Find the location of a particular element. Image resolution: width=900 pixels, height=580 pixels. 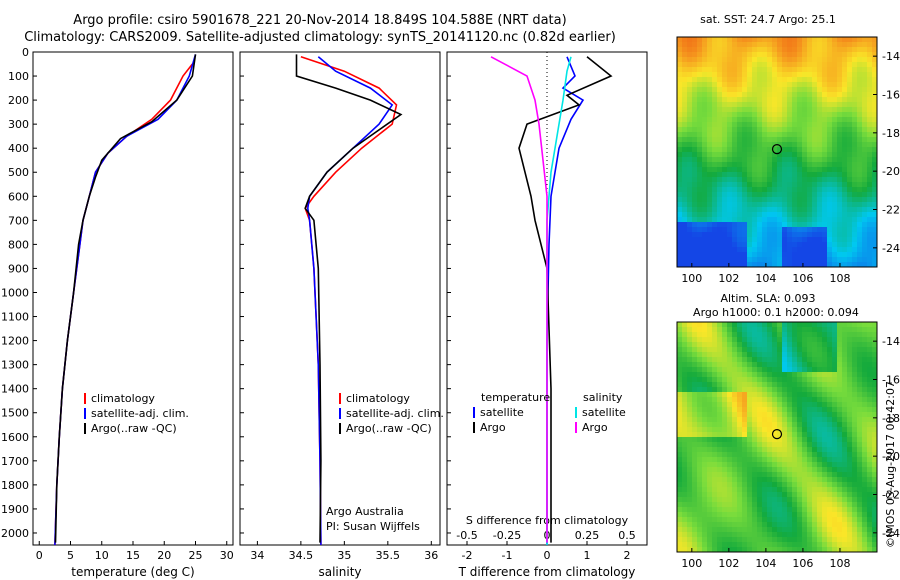

y-tick-label: 1300 is located at coordinates (15, 365).